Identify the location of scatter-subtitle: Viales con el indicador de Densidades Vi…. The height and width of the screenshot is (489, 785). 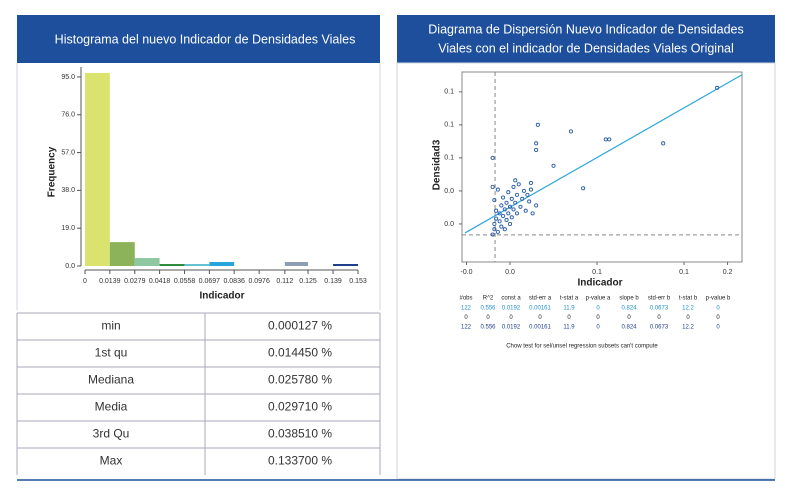
(586, 48).